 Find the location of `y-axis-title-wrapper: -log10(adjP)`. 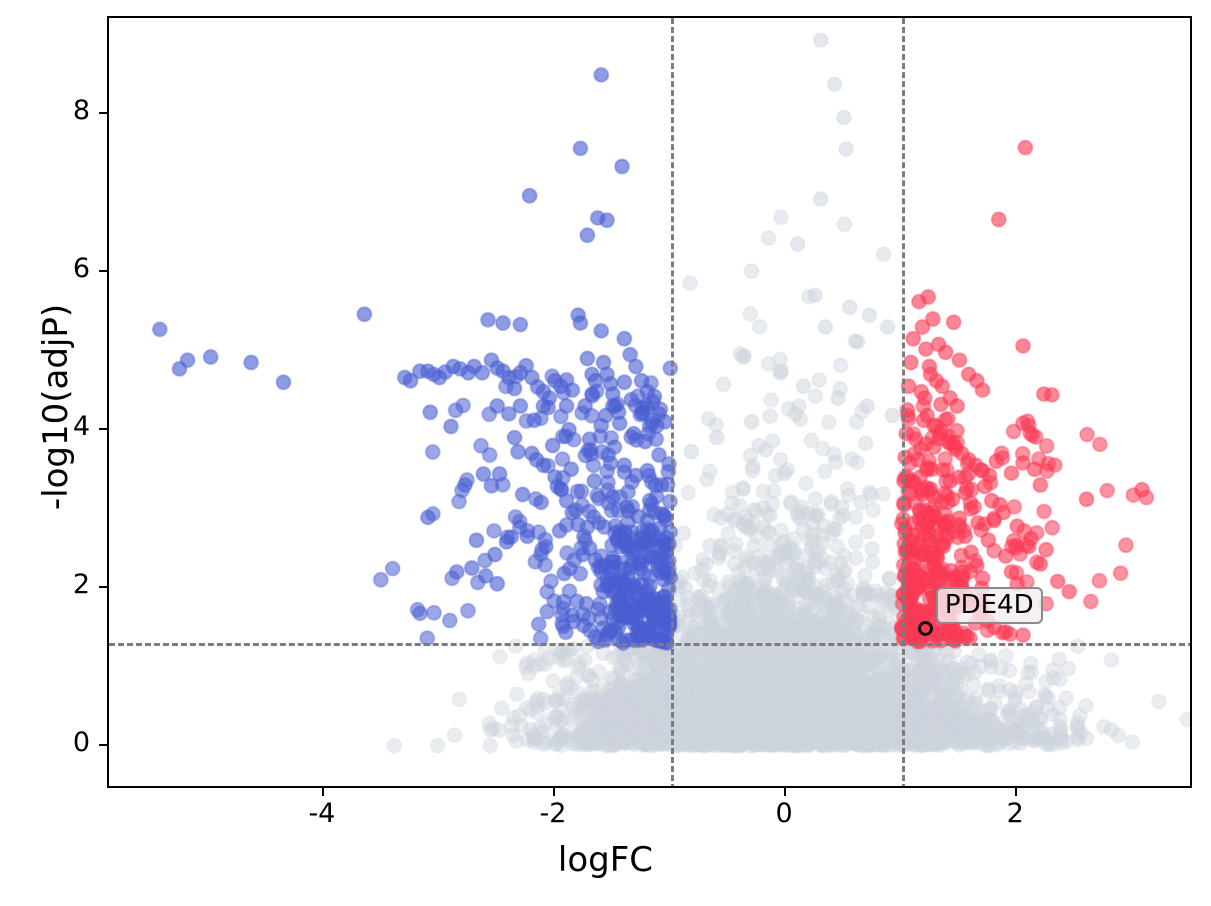

y-axis-title-wrapper: -log10(adjP) is located at coordinates (56, 407).